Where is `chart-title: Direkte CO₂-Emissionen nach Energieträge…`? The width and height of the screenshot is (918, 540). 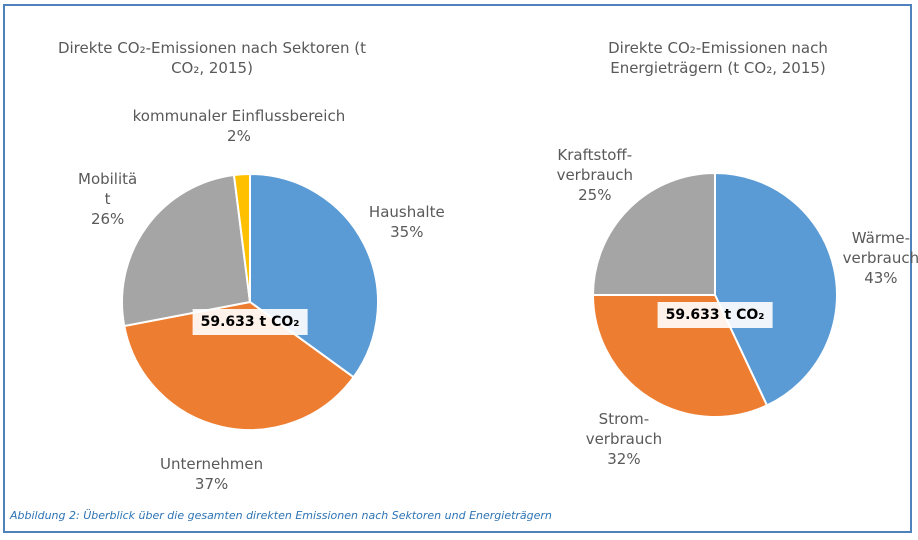 chart-title: Direkte CO₂-Emissionen nach Energieträge… is located at coordinates (718, 58).